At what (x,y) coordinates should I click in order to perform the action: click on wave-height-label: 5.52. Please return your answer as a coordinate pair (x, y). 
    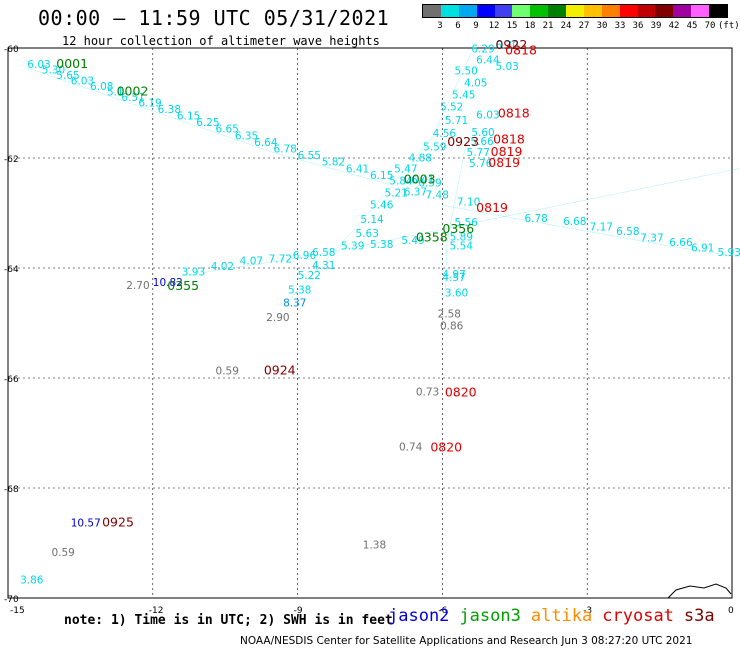
    Looking at the image, I should click on (451, 108).